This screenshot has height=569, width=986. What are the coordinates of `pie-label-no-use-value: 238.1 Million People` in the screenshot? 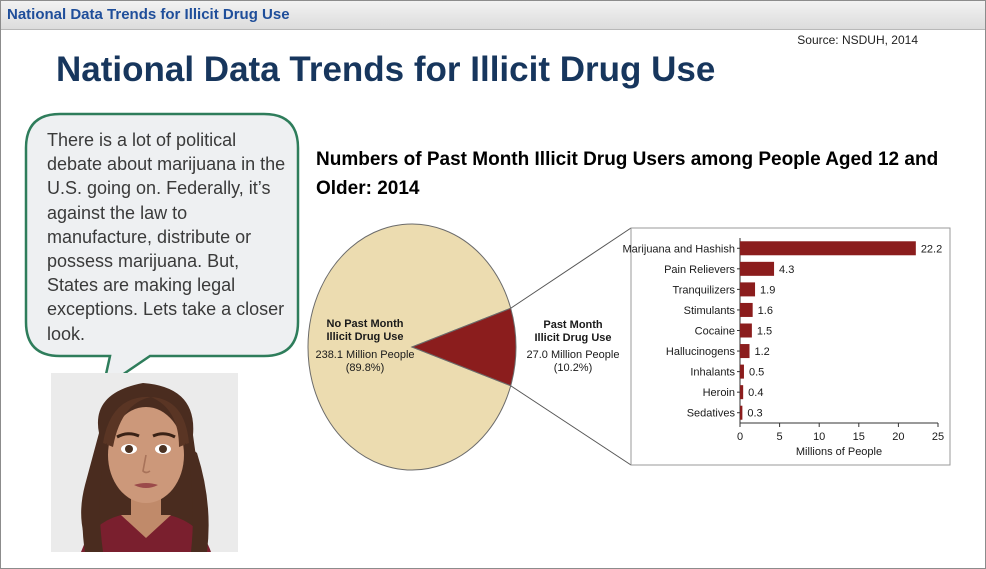 It's located at (364, 355).